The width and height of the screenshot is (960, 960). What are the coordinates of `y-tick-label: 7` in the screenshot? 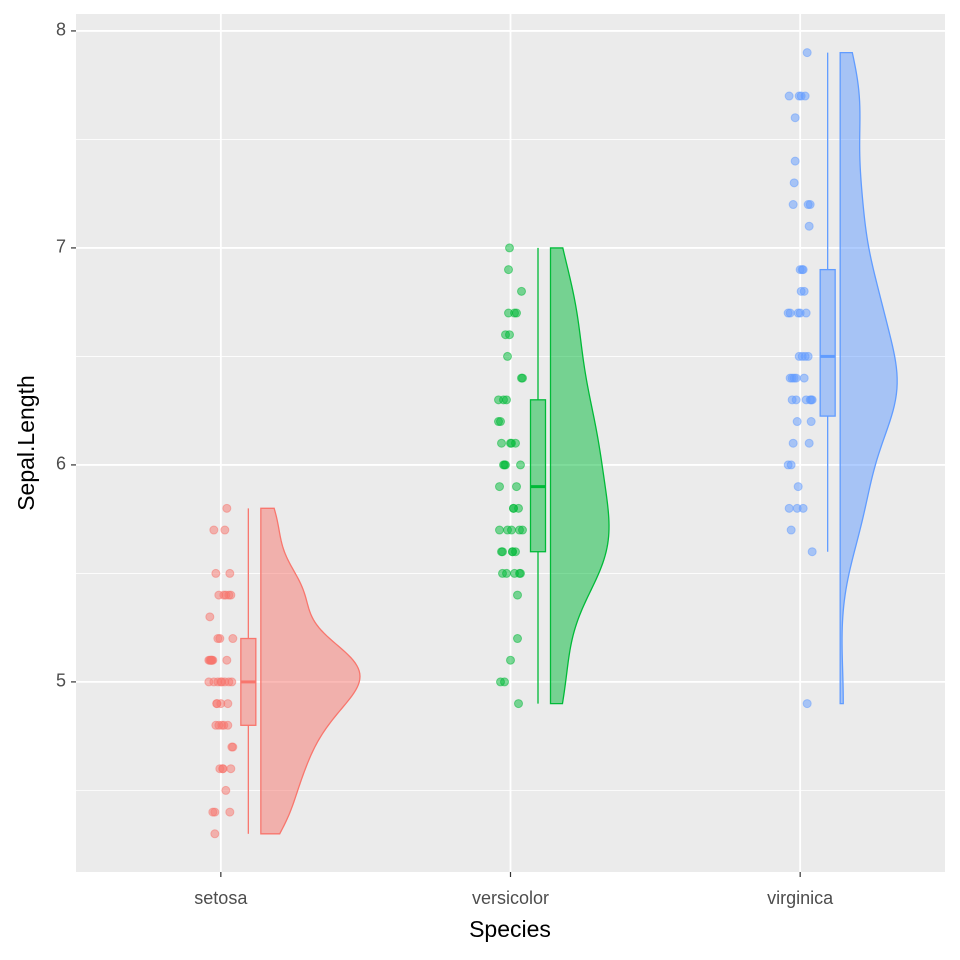 It's located at (61, 247).